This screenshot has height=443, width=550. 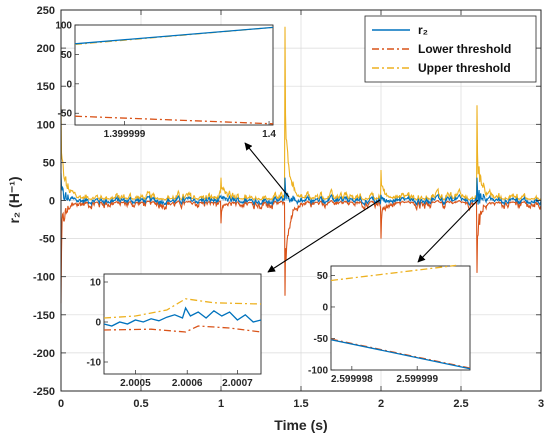 I want to click on y-tick-label: -50, so click(x=47, y=240).